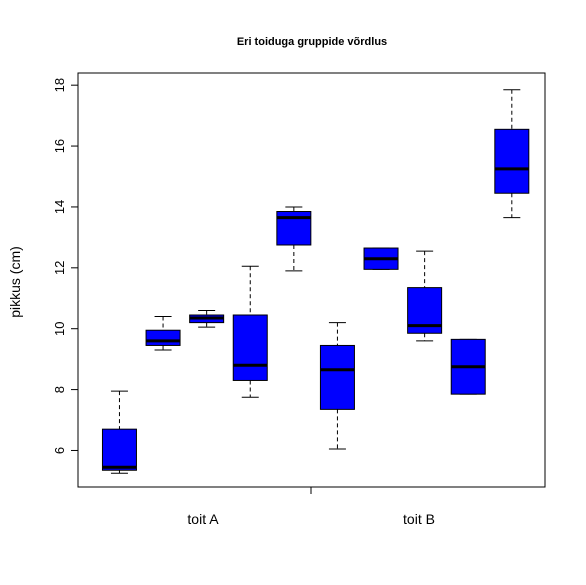 The height and width of the screenshot is (585, 586). Describe the element at coordinates (419, 519) in the screenshot. I see `x-category-label: toit B` at that location.